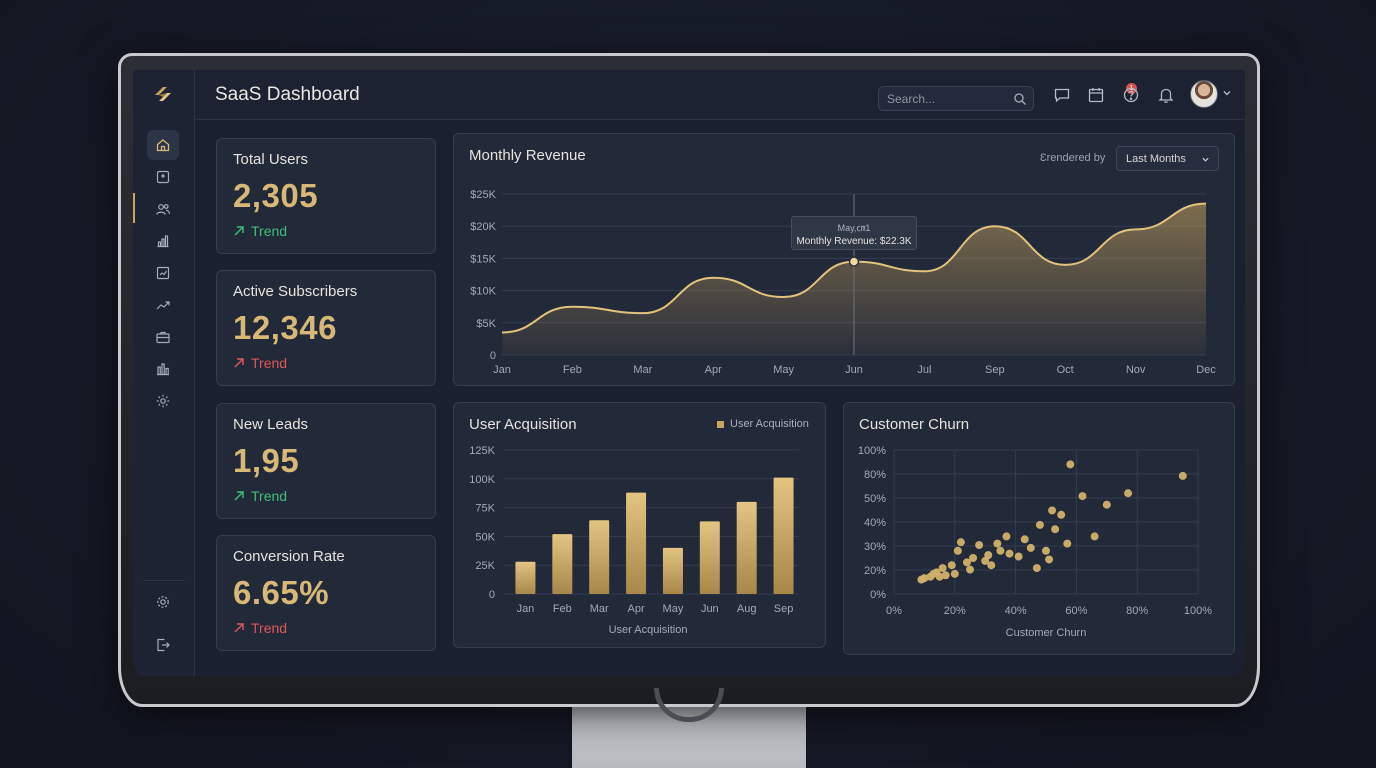  I want to click on legend-label: User Acquisition, so click(769, 424).